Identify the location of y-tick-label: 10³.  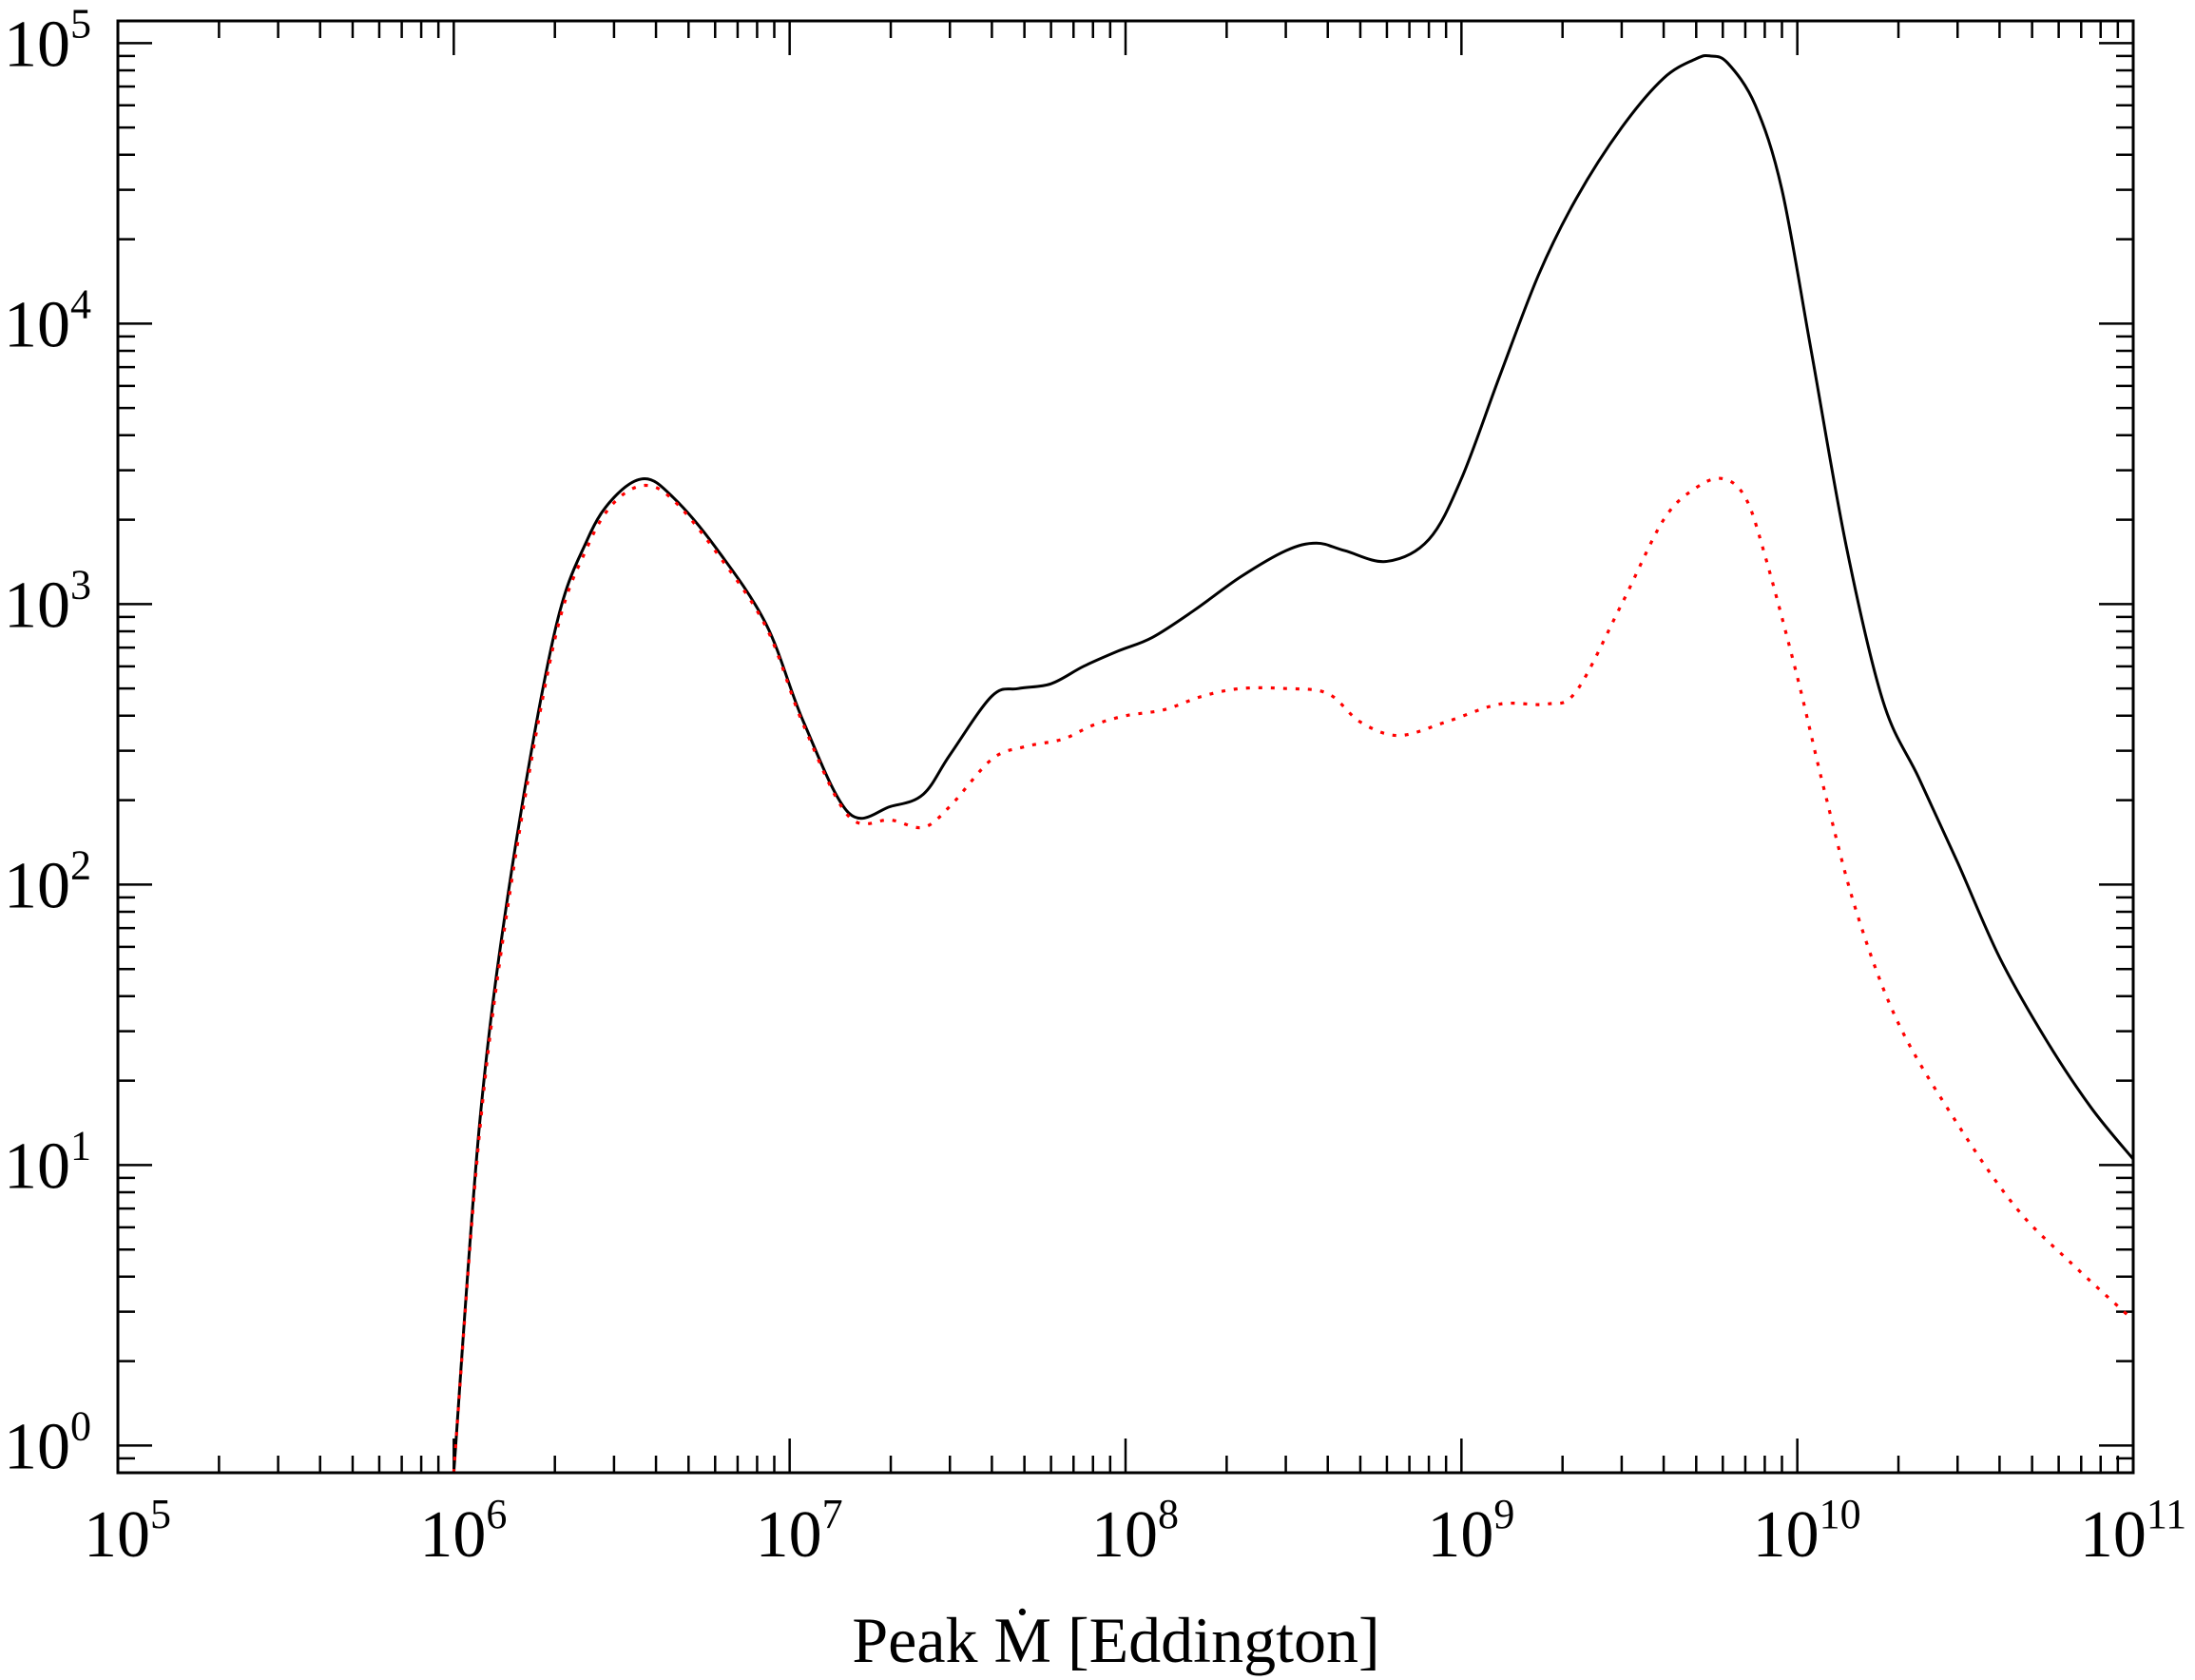
(47, 601).